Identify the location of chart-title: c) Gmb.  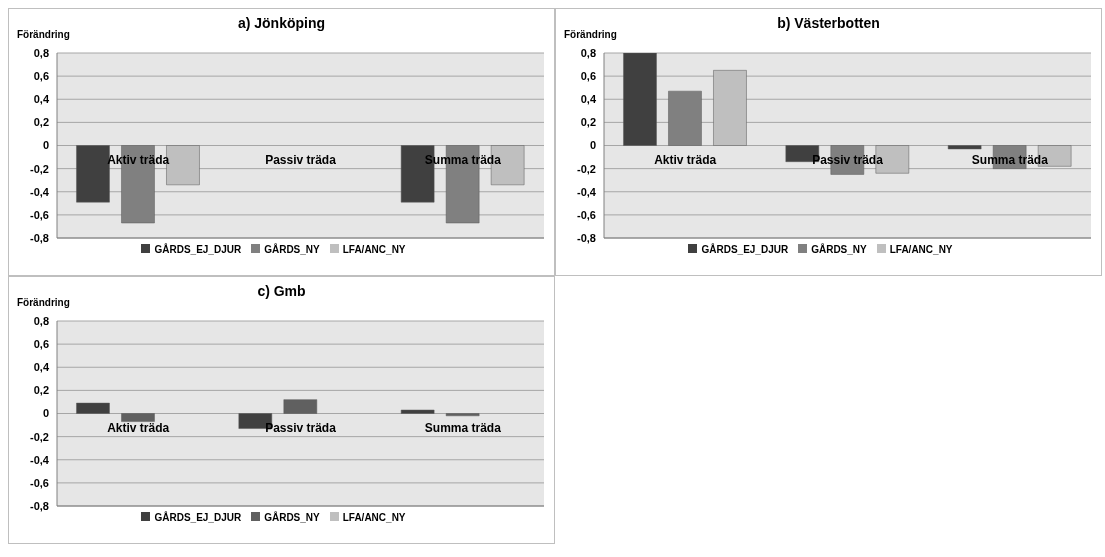
(281, 291).